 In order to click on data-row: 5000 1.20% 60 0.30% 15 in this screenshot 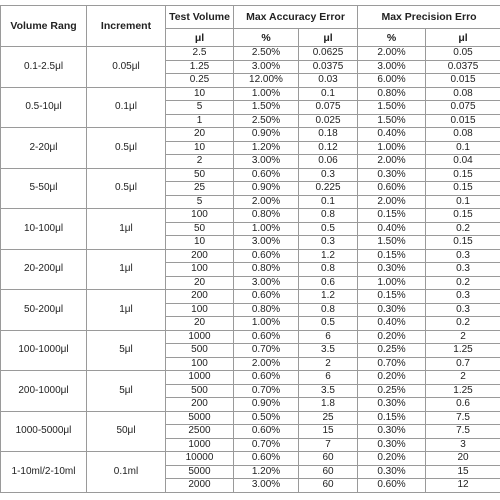, I will do `click(250, 471)`.